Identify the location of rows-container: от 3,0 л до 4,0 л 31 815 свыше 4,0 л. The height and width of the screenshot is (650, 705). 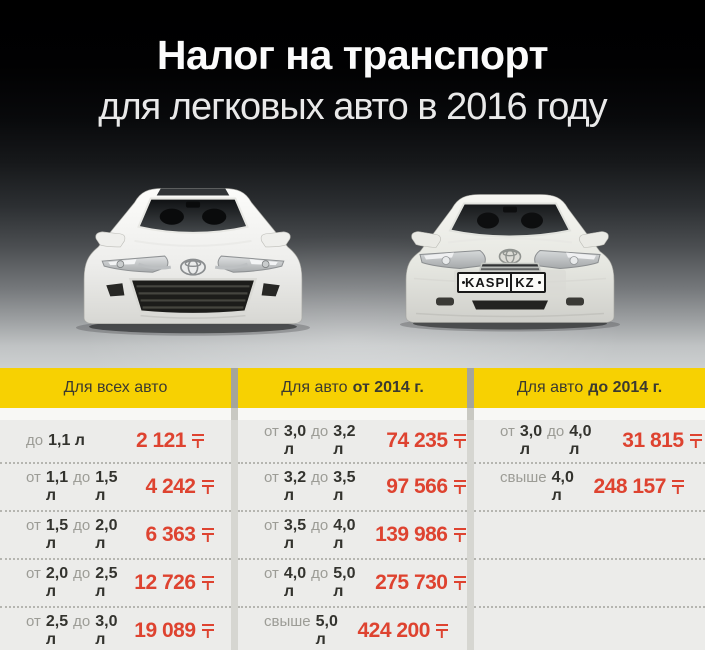
(589, 535).